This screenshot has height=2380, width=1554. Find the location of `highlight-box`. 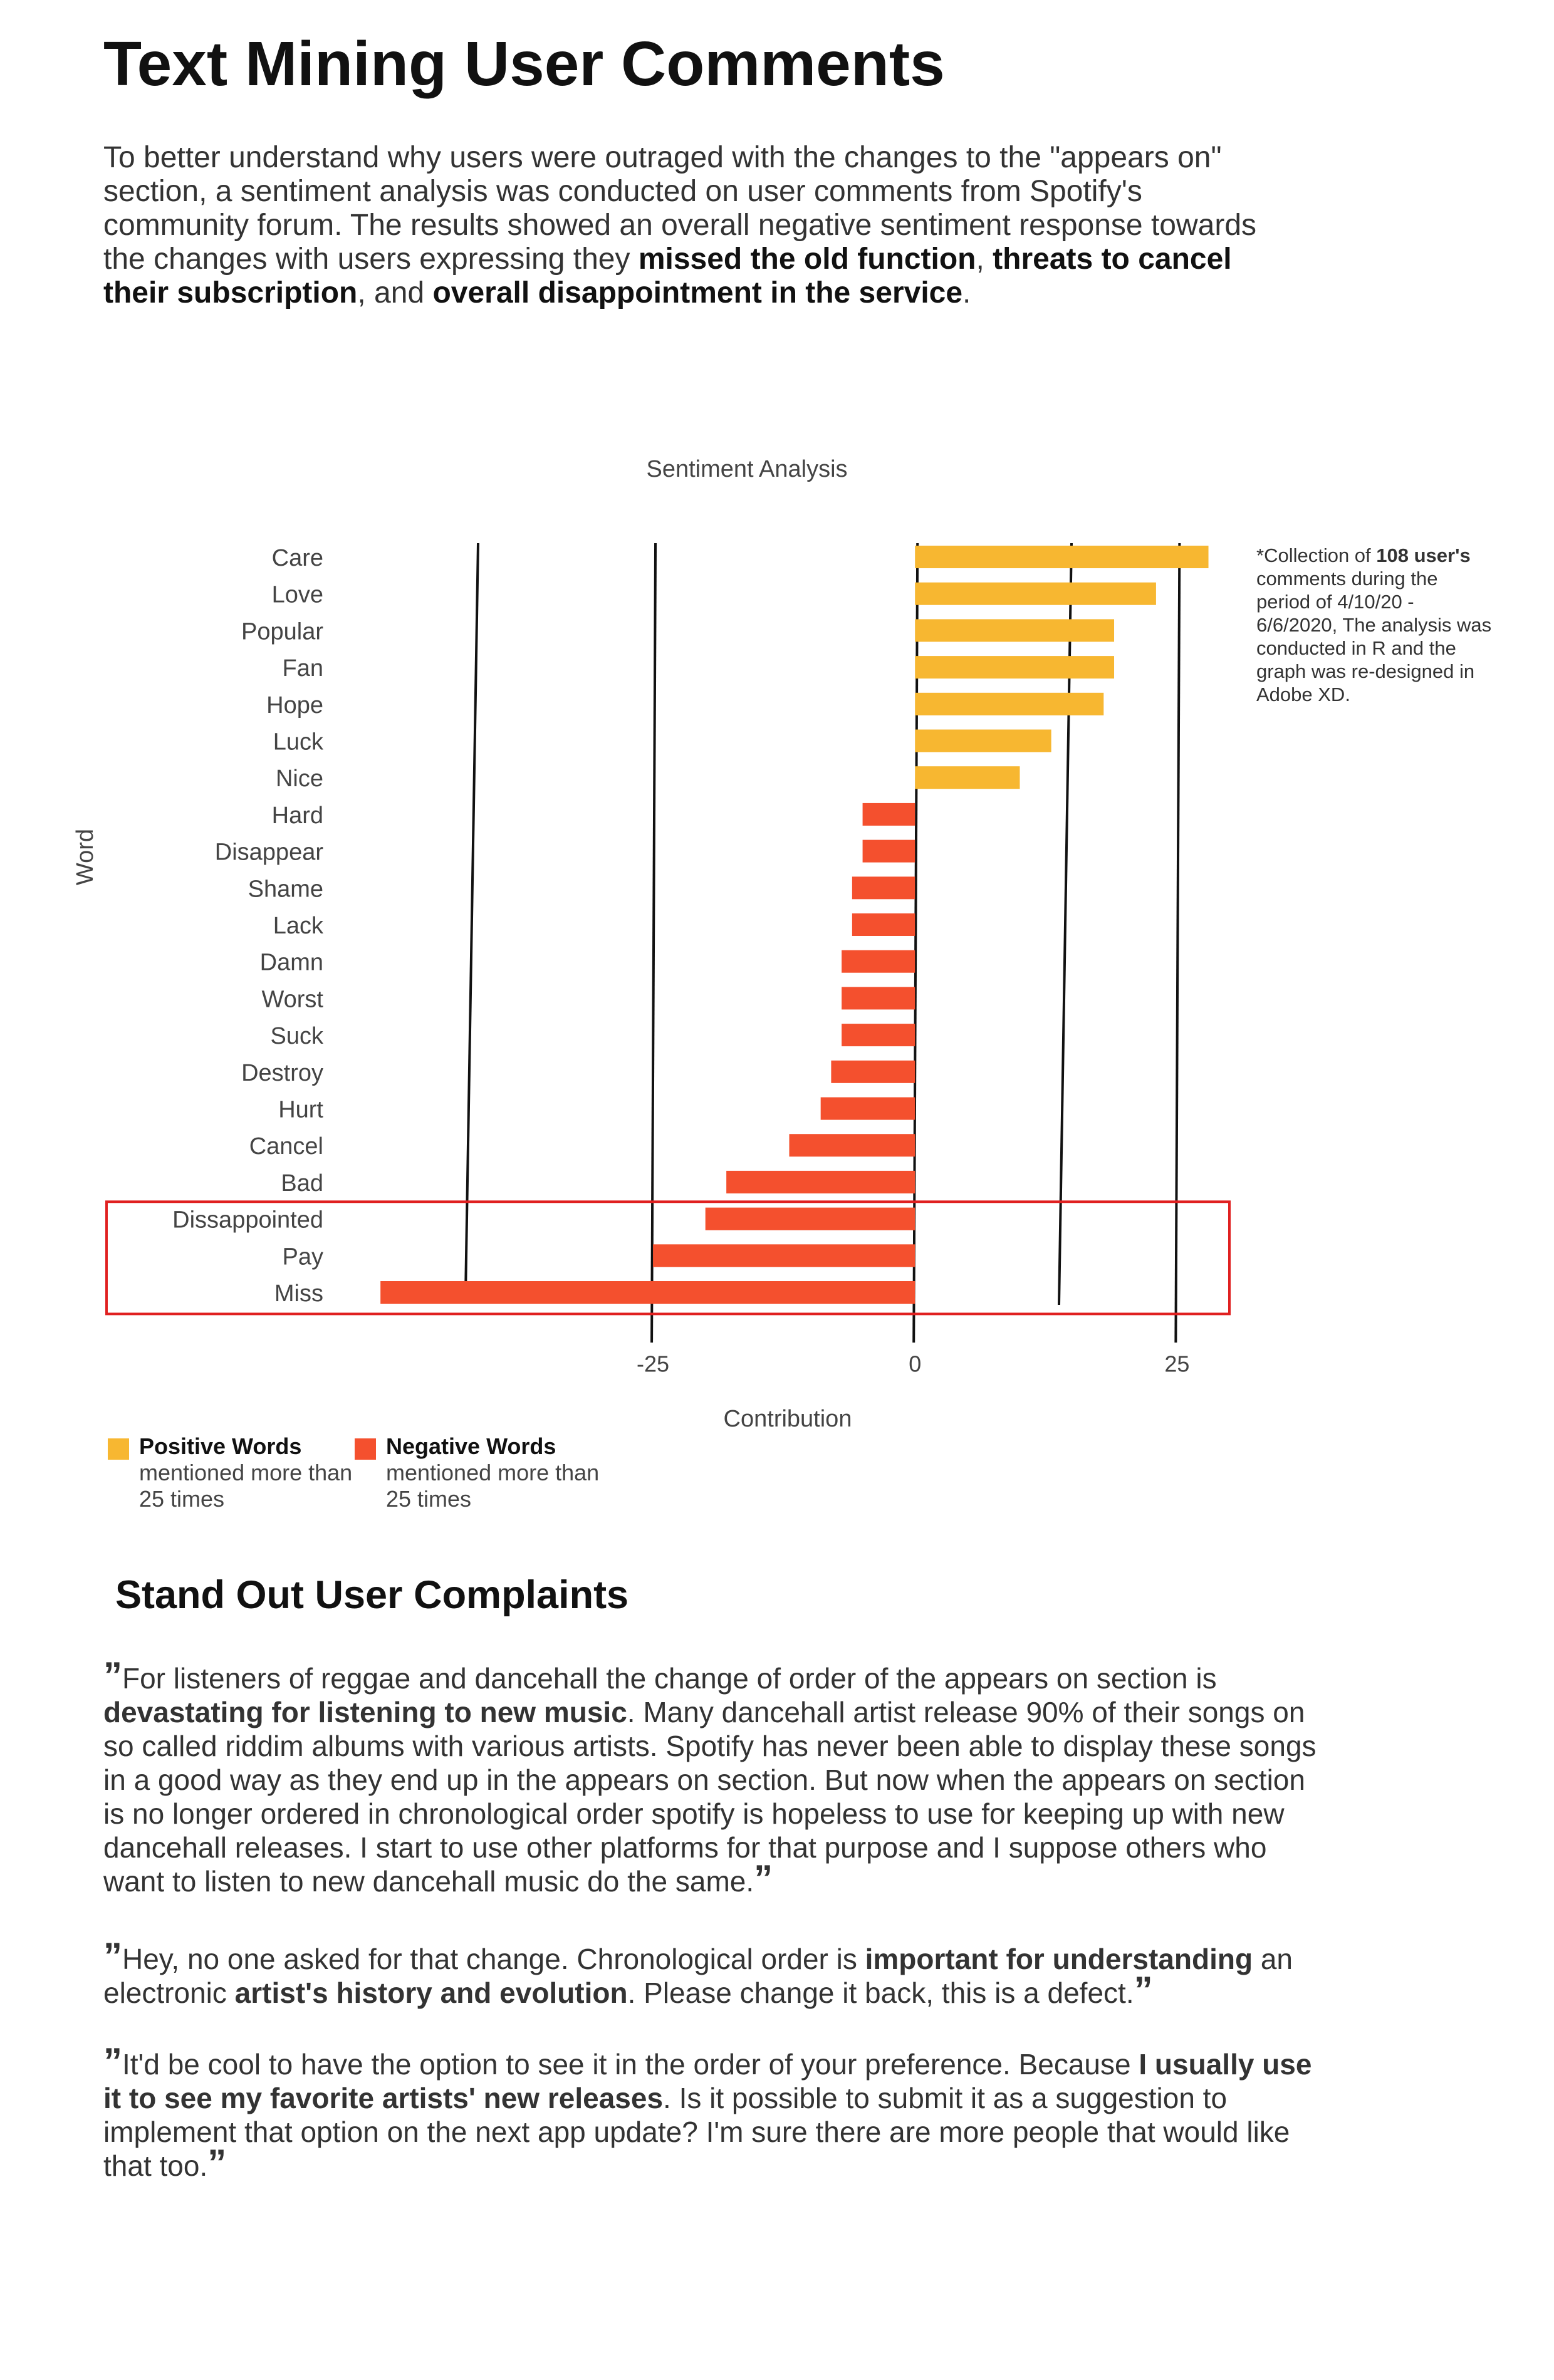

highlight-box is located at coordinates (668, 1258).